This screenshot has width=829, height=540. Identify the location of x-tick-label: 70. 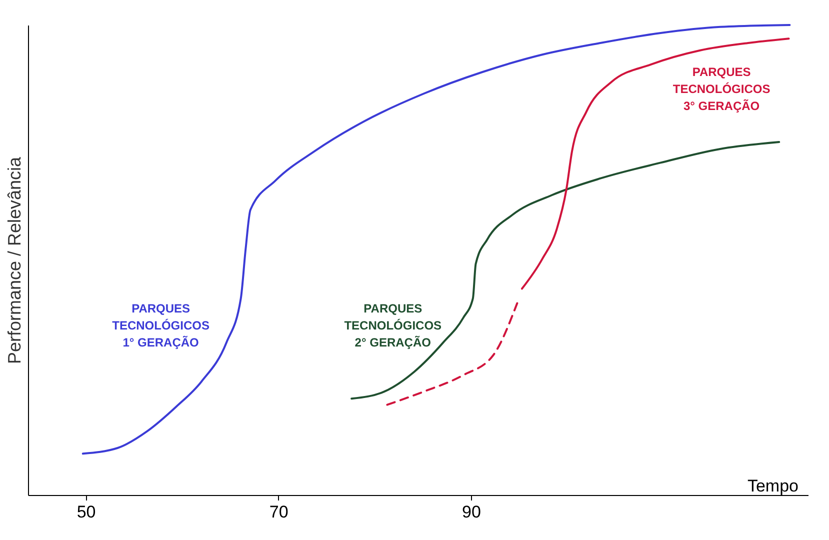
(278, 512).